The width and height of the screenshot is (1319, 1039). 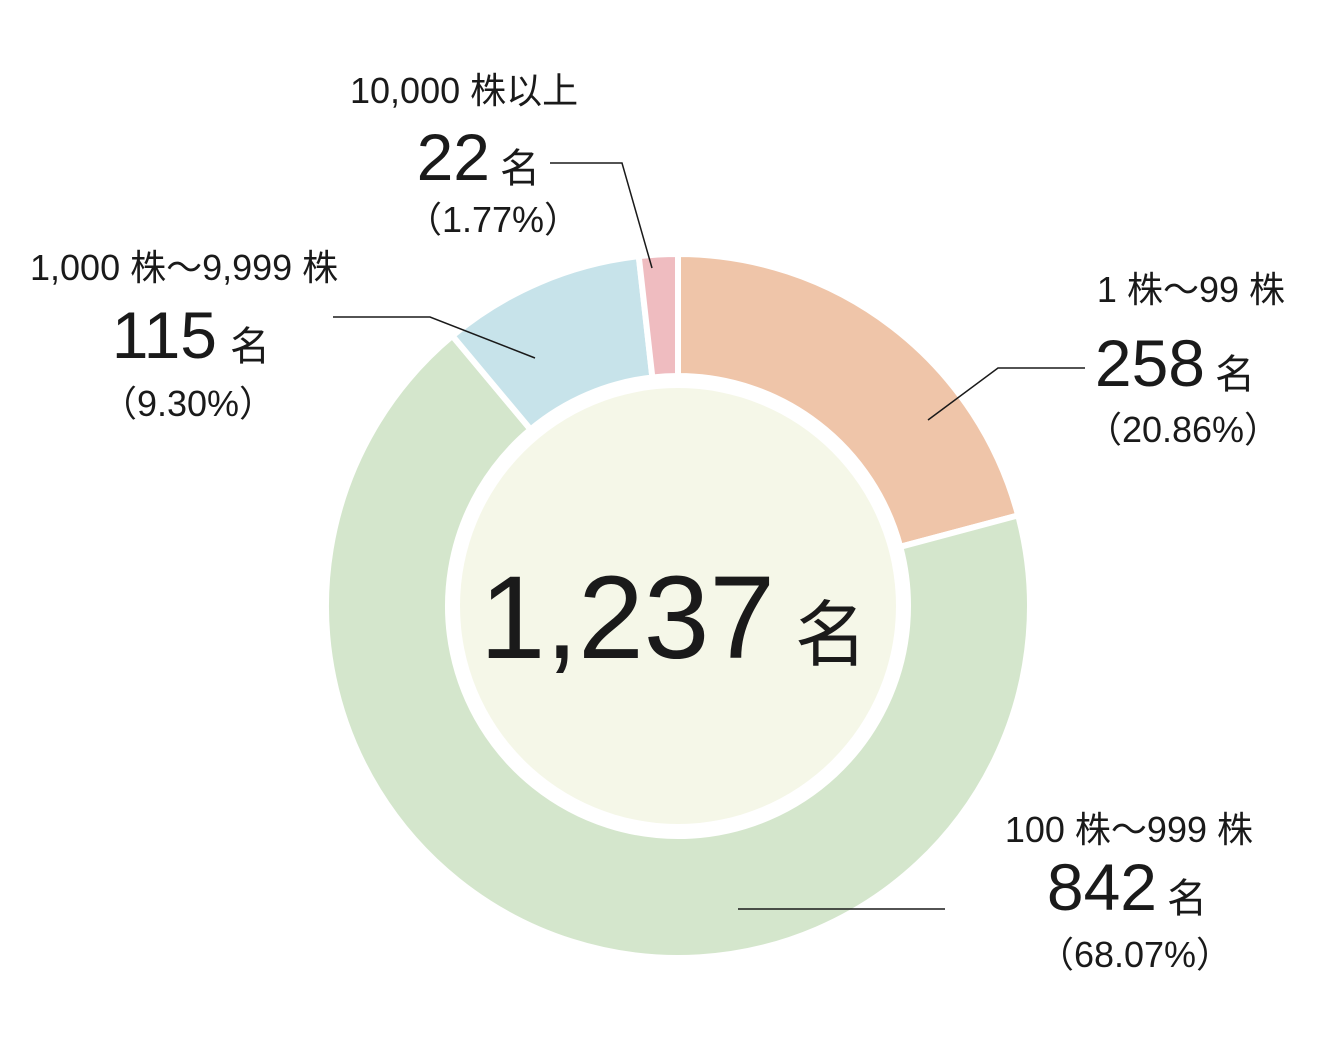 I want to click on value-label: 258, so click(x=1150, y=363).